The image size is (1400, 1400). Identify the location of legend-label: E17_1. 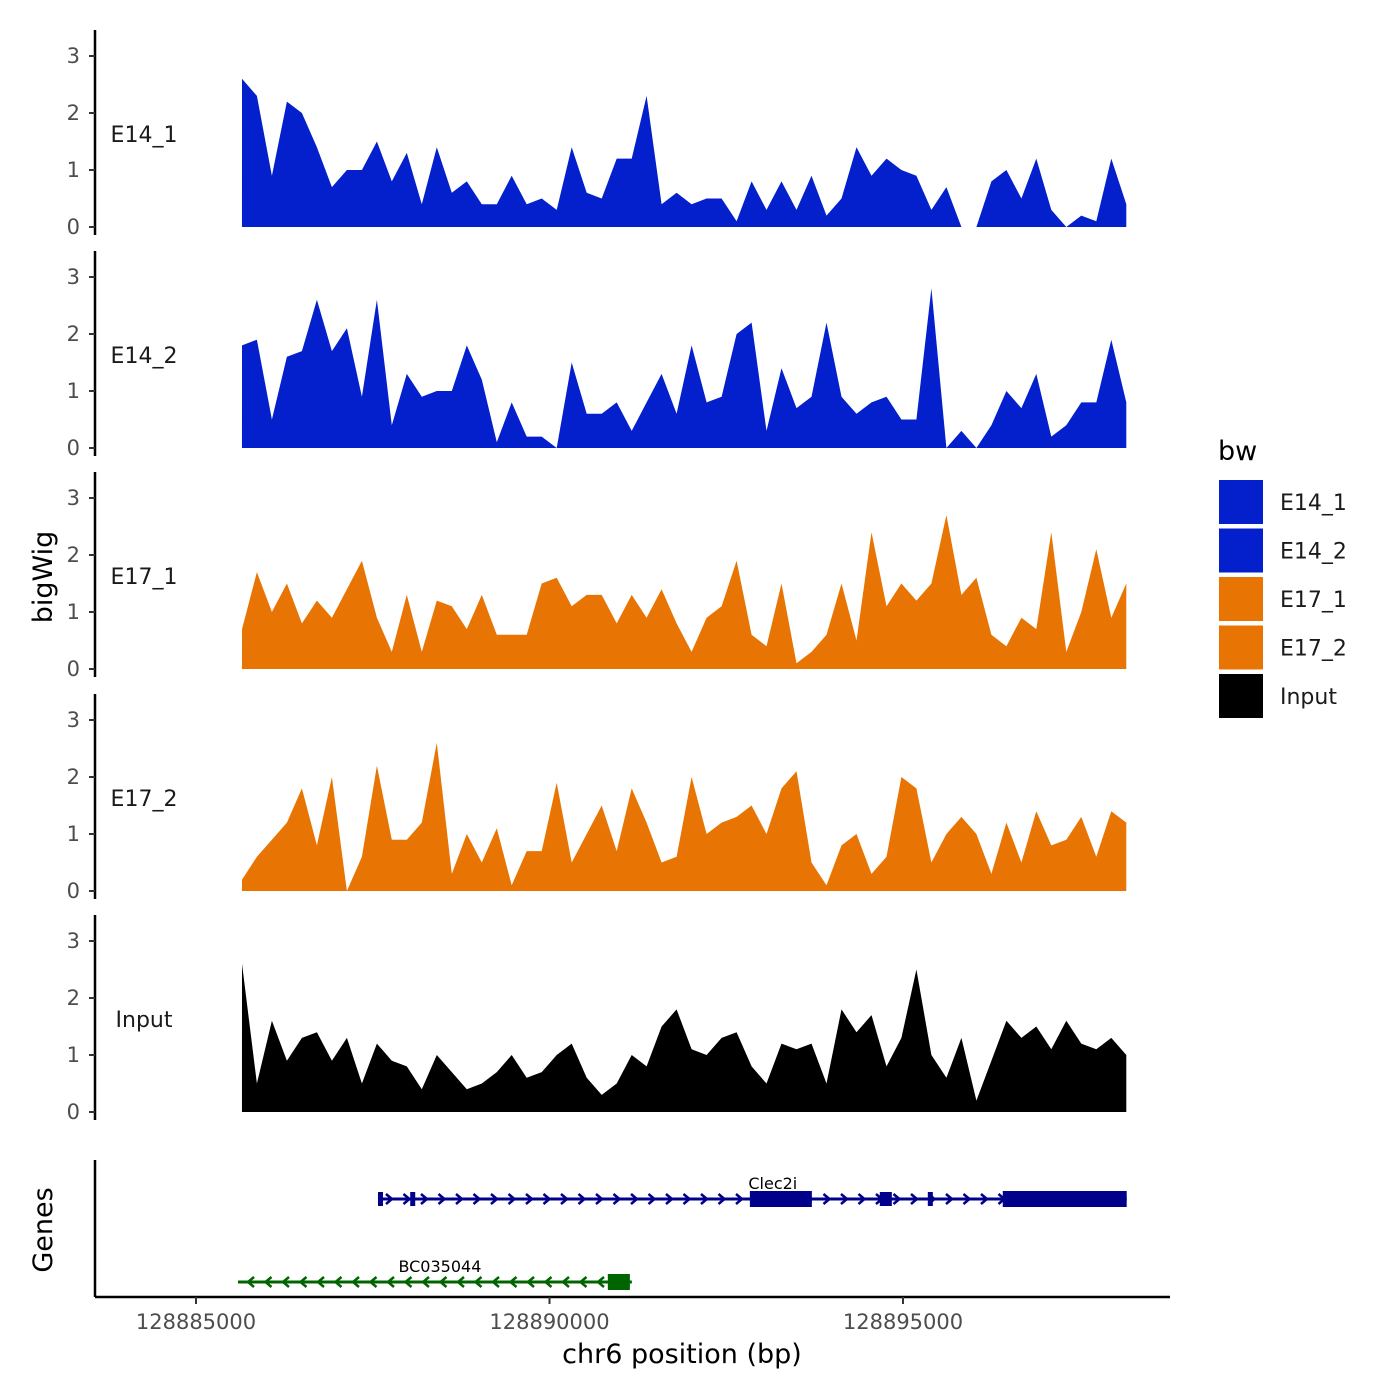
(1313, 600).